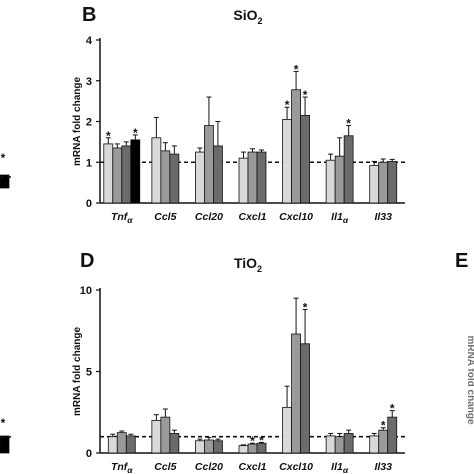 Image resolution: width=474 pixels, height=474 pixels. What do you see at coordinates (461, 261) in the screenshot?
I see `panel-e-letter: E` at bounding box center [461, 261].